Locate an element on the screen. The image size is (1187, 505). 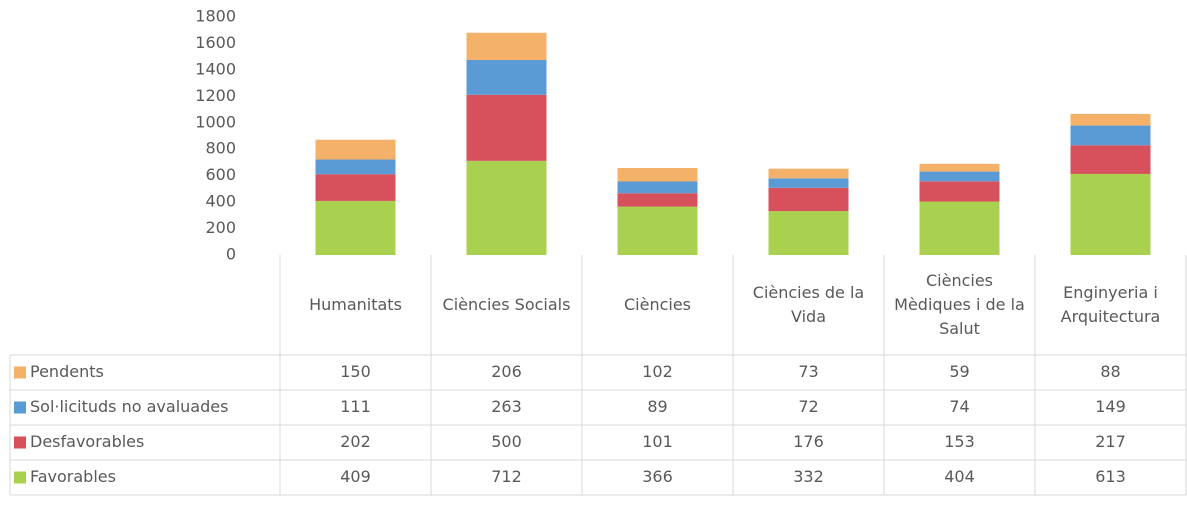
table-value: 202 is located at coordinates (355, 441).